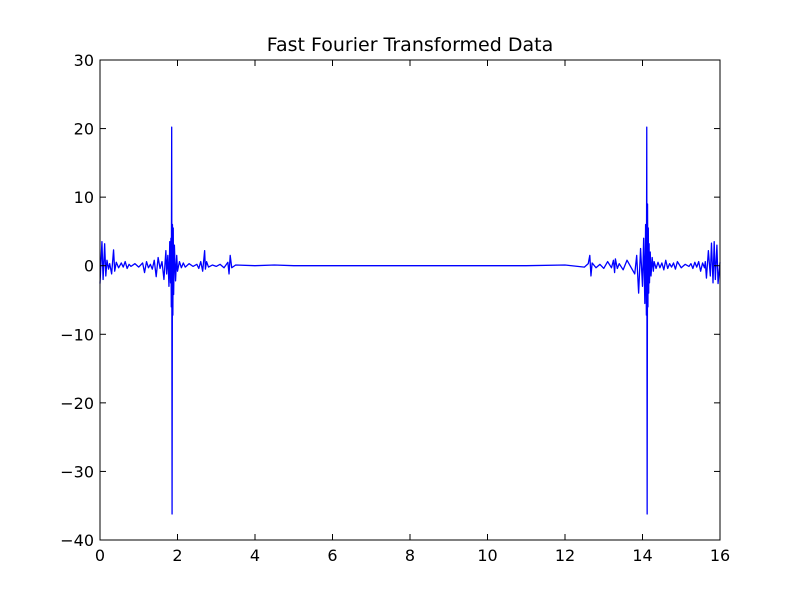 This screenshot has height=600, width=800. What do you see at coordinates (100, 555) in the screenshot?
I see `x-tick-label: 0` at bounding box center [100, 555].